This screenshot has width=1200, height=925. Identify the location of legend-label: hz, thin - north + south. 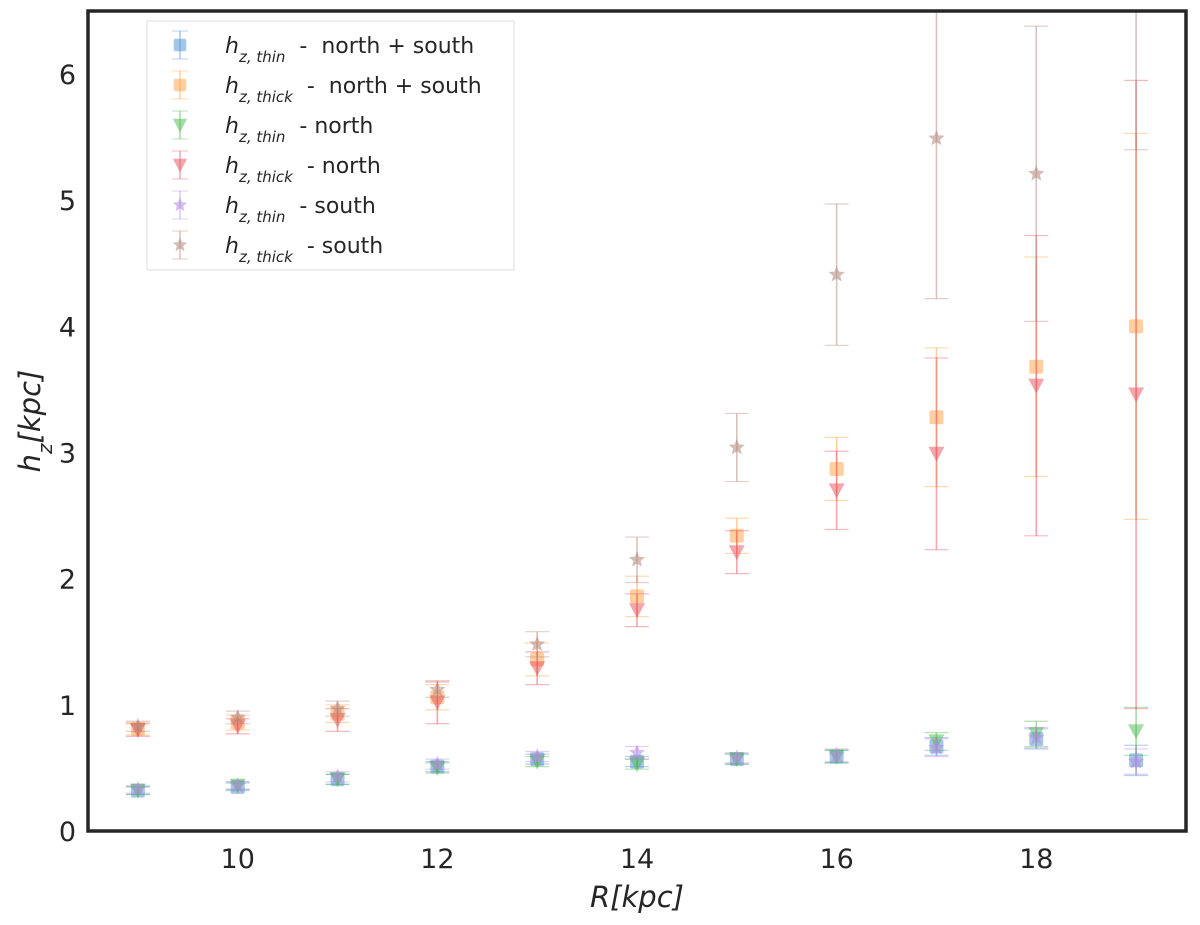
(349, 50).